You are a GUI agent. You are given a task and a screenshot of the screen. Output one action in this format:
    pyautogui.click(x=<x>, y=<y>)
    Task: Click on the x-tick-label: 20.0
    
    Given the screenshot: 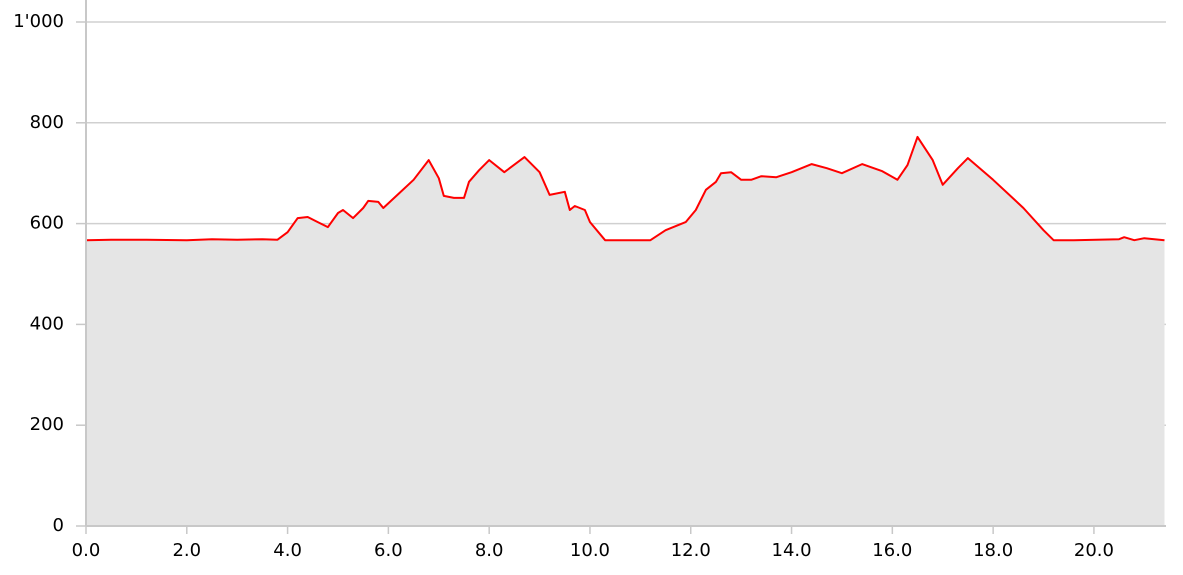 What is the action you would take?
    pyautogui.click(x=1094, y=550)
    